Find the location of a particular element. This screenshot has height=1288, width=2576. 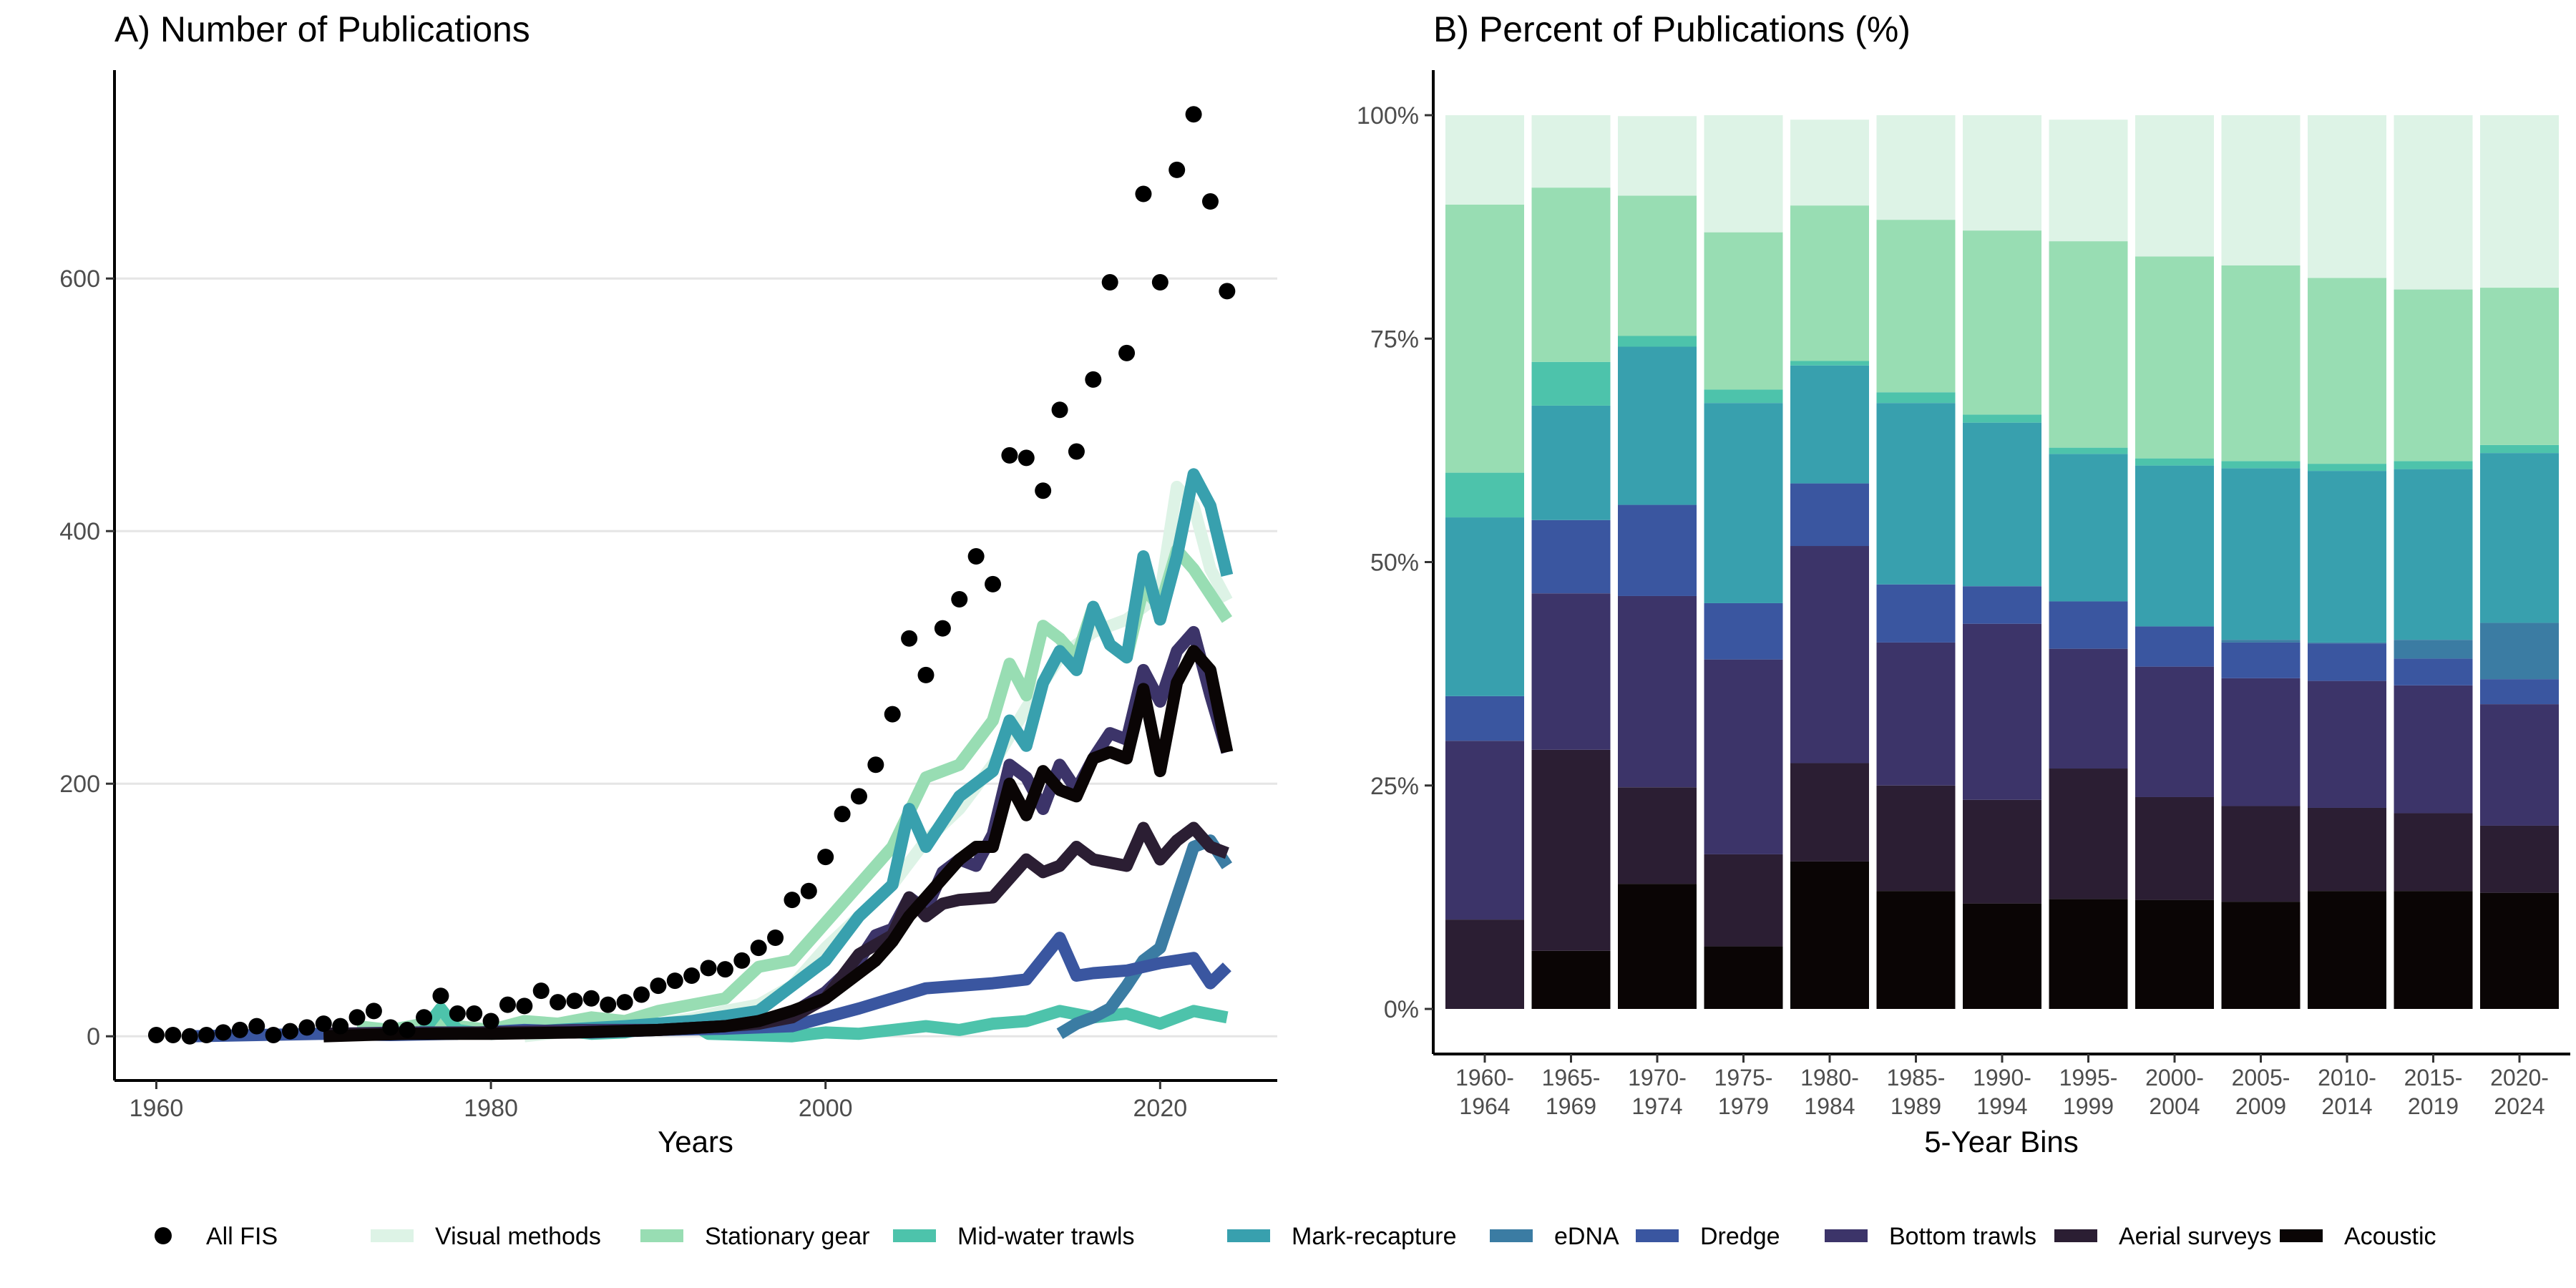

legend-label: Mid-water trawls is located at coordinates (1045, 1236).